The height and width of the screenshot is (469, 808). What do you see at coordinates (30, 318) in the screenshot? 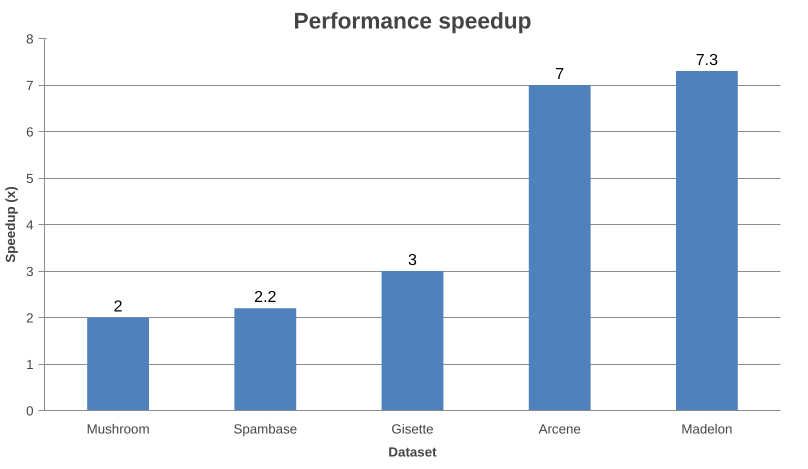
I see `y-tick-label: 2` at bounding box center [30, 318].